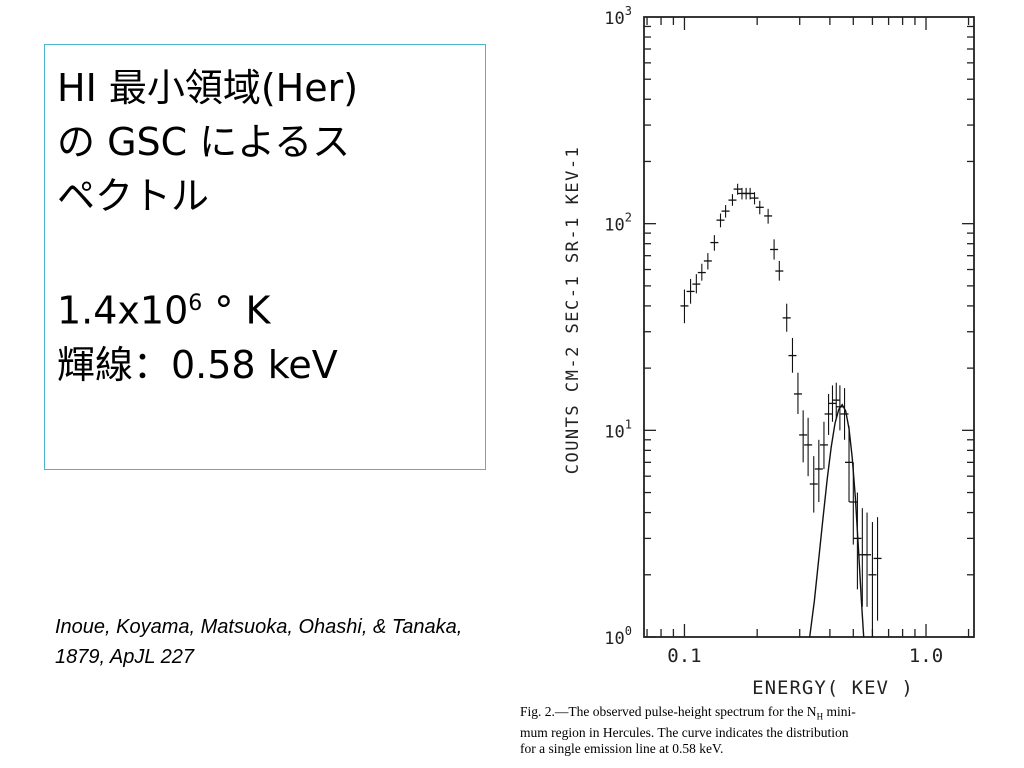  Describe the element at coordinates (926, 656) in the screenshot. I see `x-tick-label: 1.0` at that location.